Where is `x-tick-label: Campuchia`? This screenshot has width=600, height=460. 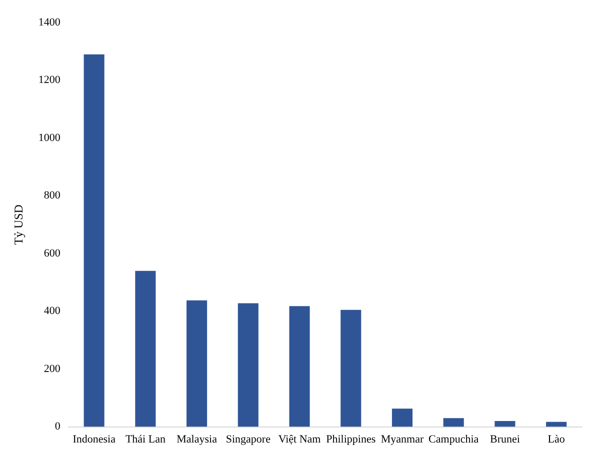 x-tick-label: Campuchia is located at coordinates (453, 439).